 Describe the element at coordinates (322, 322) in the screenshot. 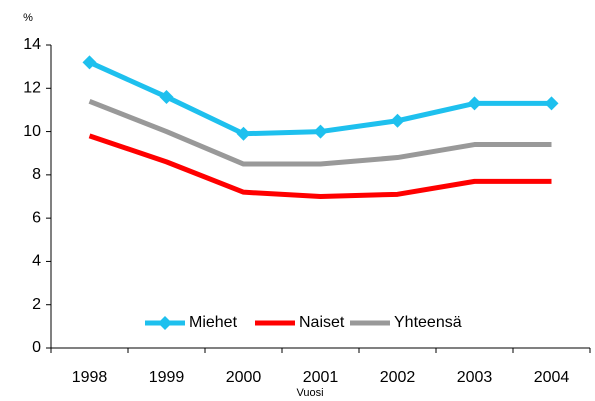

I see `legend-label: Naiset` at that location.